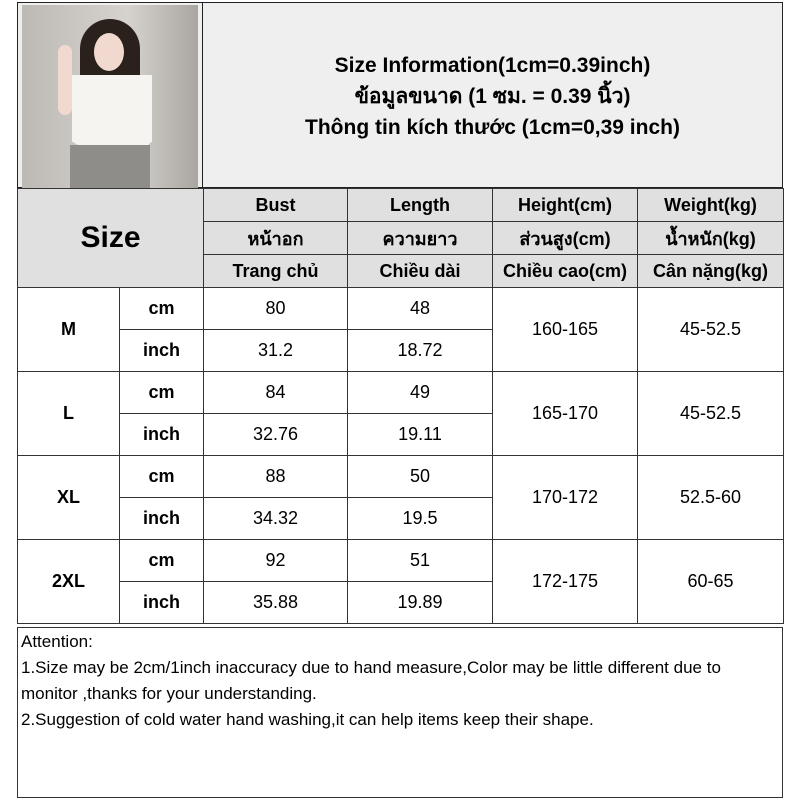 The height and width of the screenshot is (800, 800). What do you see at coordinates (565, 205) in the screenshot?
I see `col-height: Height(cm)` at bounding box center [565, 205].